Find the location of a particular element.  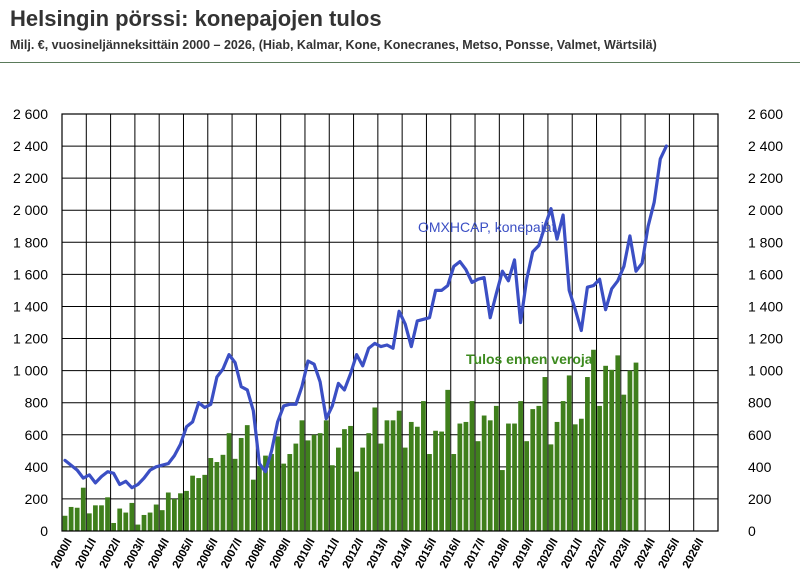

x-tick-21: 2021/I is located at coordinates (572, 554).